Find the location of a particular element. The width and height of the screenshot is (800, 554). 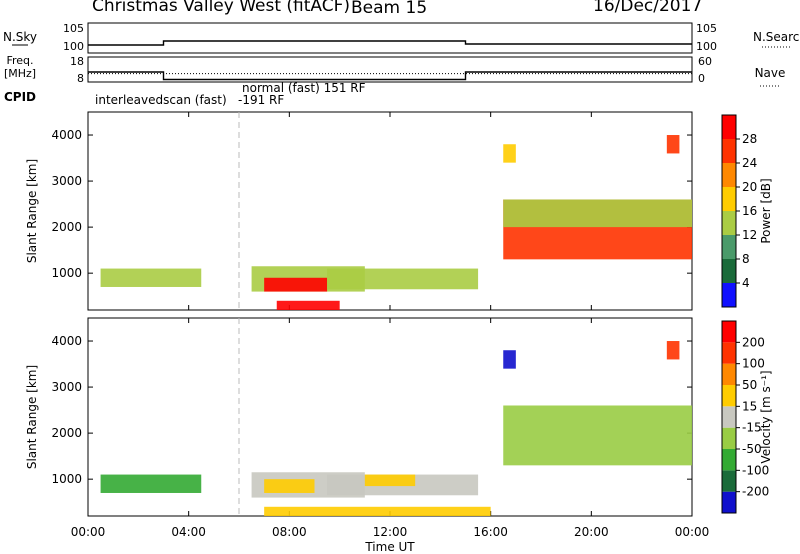

colorbar-tick-label: 24 is located at coordinates (749, 163).